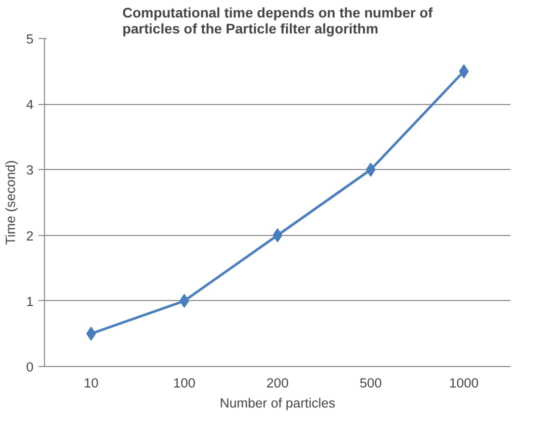 The image size is (543, 421). I want to click on y-tick-label: 0, so click(30, 367).